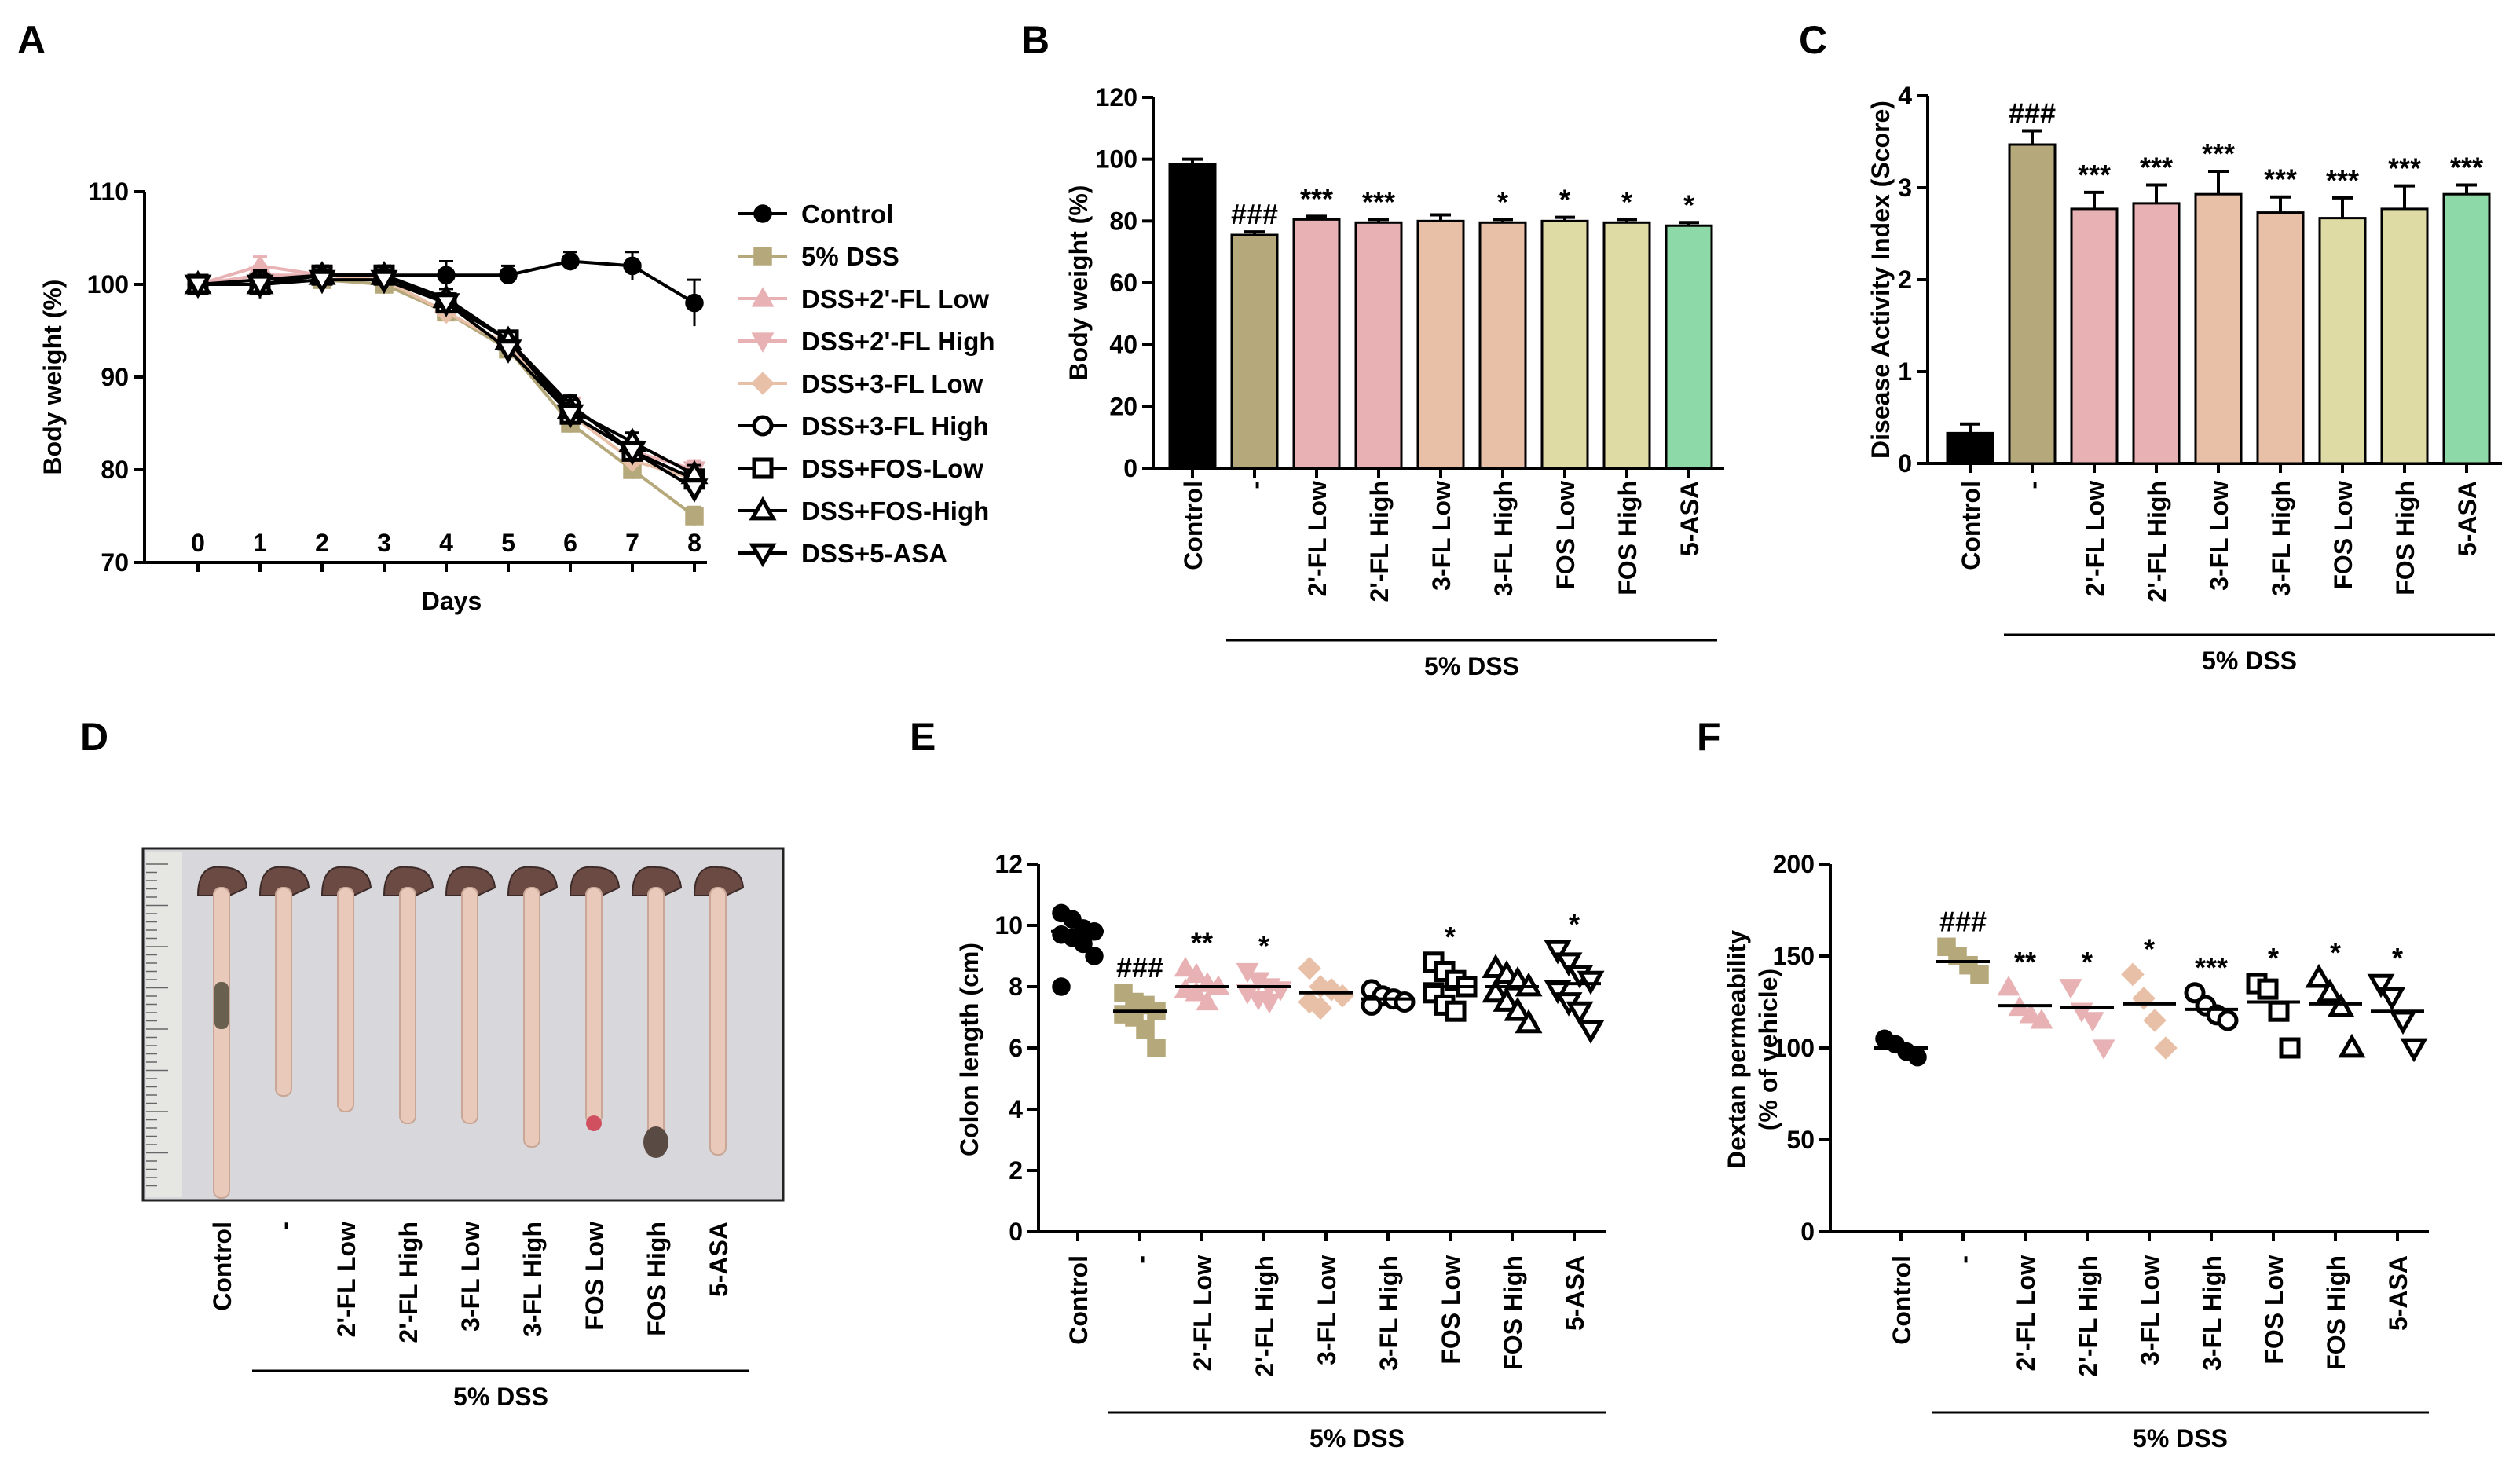  I want to click on y-tick-label: 0, so click(1016, 1232).